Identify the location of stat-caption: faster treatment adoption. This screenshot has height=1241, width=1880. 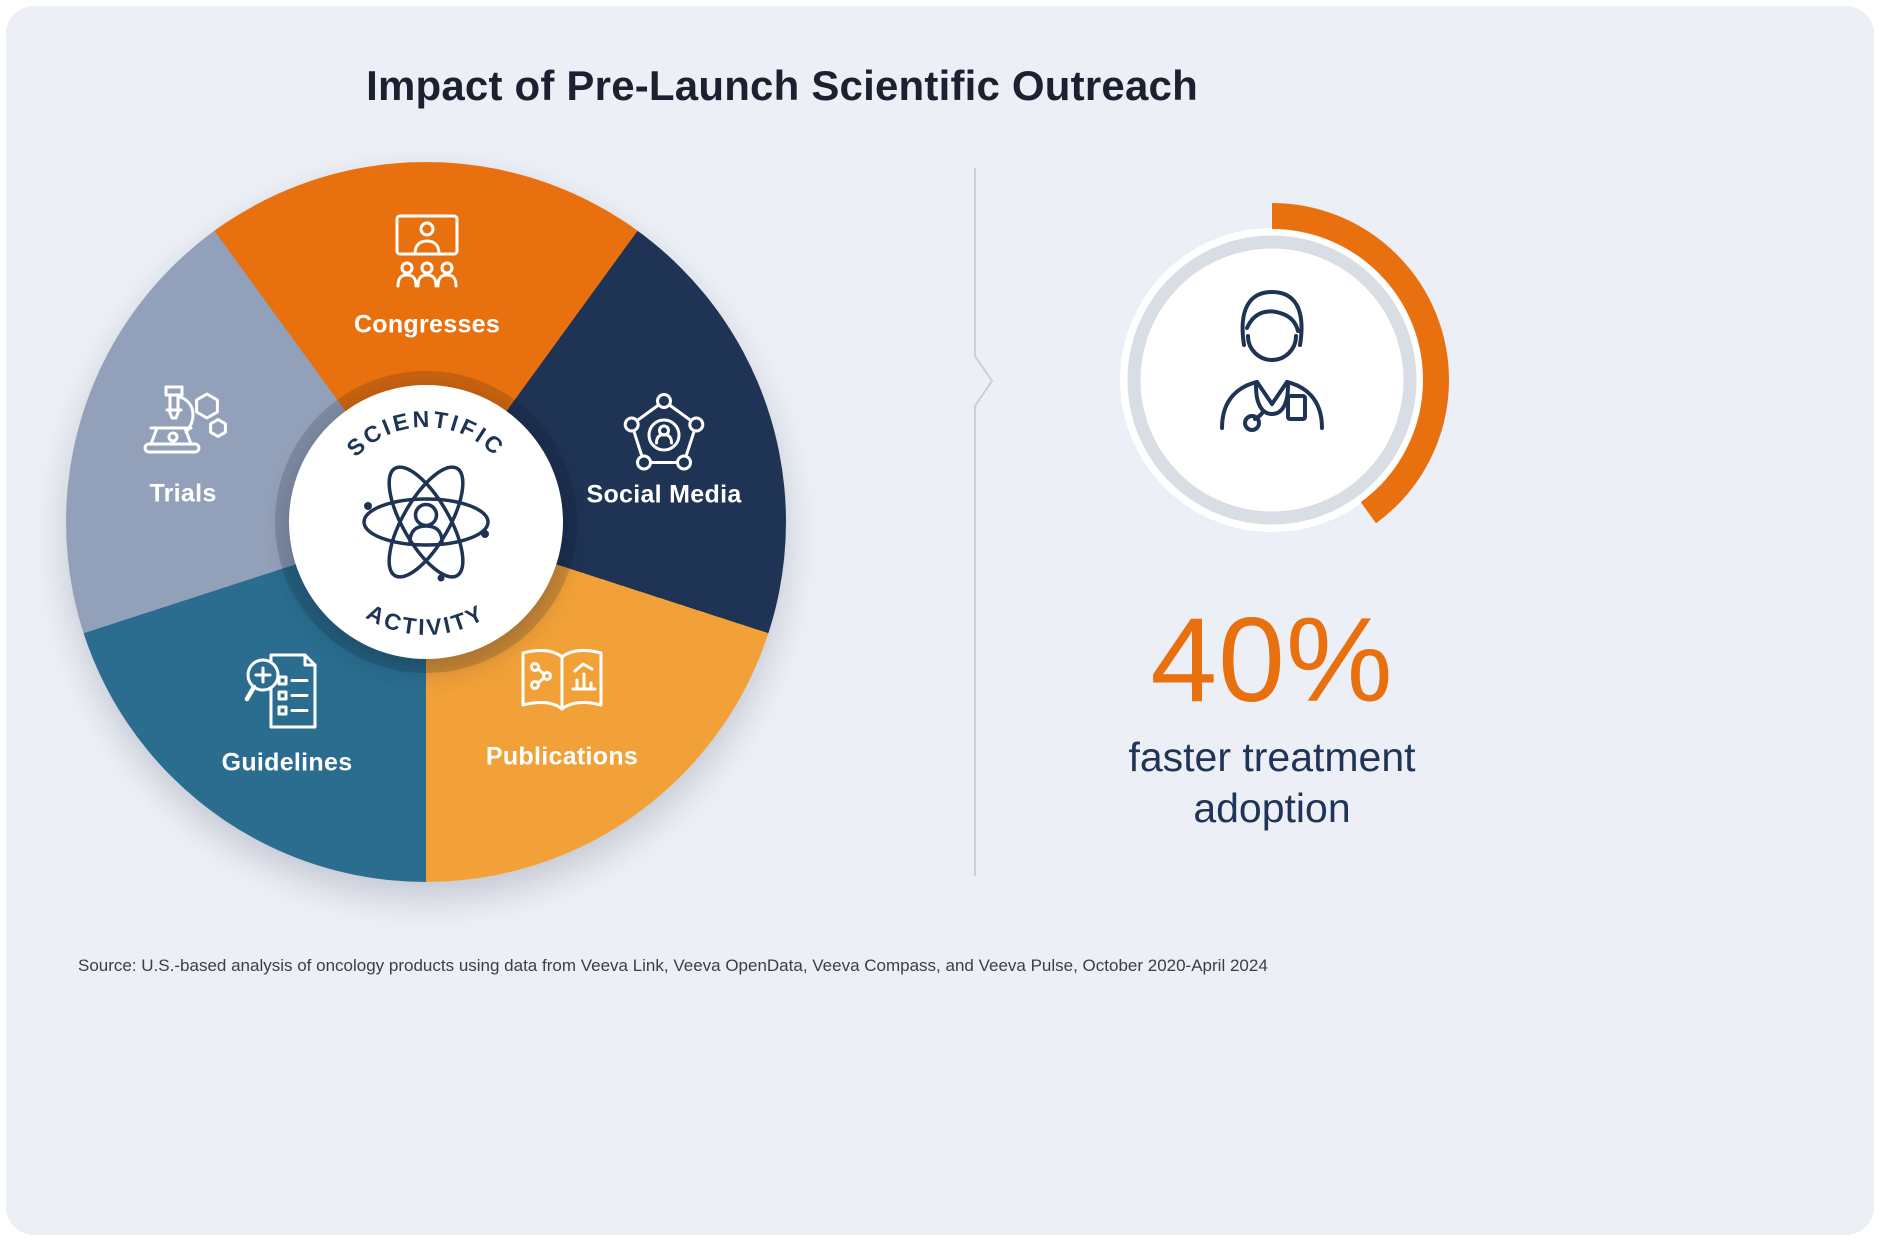
(1272, 783).